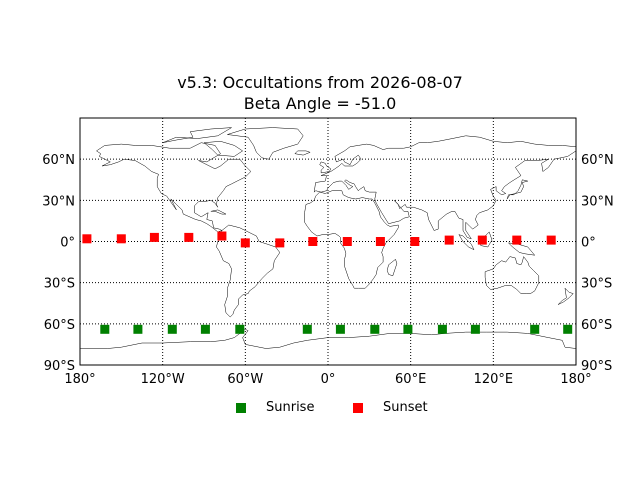 The height and width of the screenshot is (480, 640). What do you see at coordinates (241, 407) in the screenshot?
I see `legend-swatch-sunrise` at bounding box center [241, 407].